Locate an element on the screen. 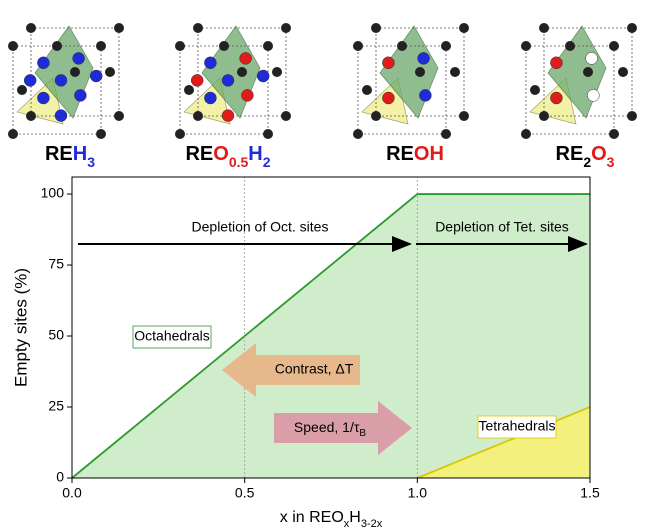 Image resolution: width=647 pixels, height=530 pixels. y-tick-label: 0 is located at coordinates (60, 477).